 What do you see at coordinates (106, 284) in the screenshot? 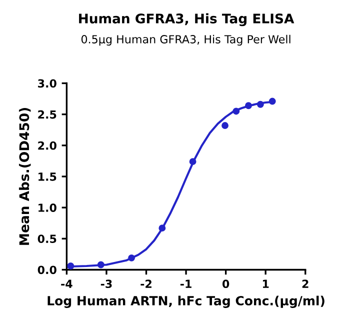
I see `x-tick-label: -3` at bounding box center [106, 284].